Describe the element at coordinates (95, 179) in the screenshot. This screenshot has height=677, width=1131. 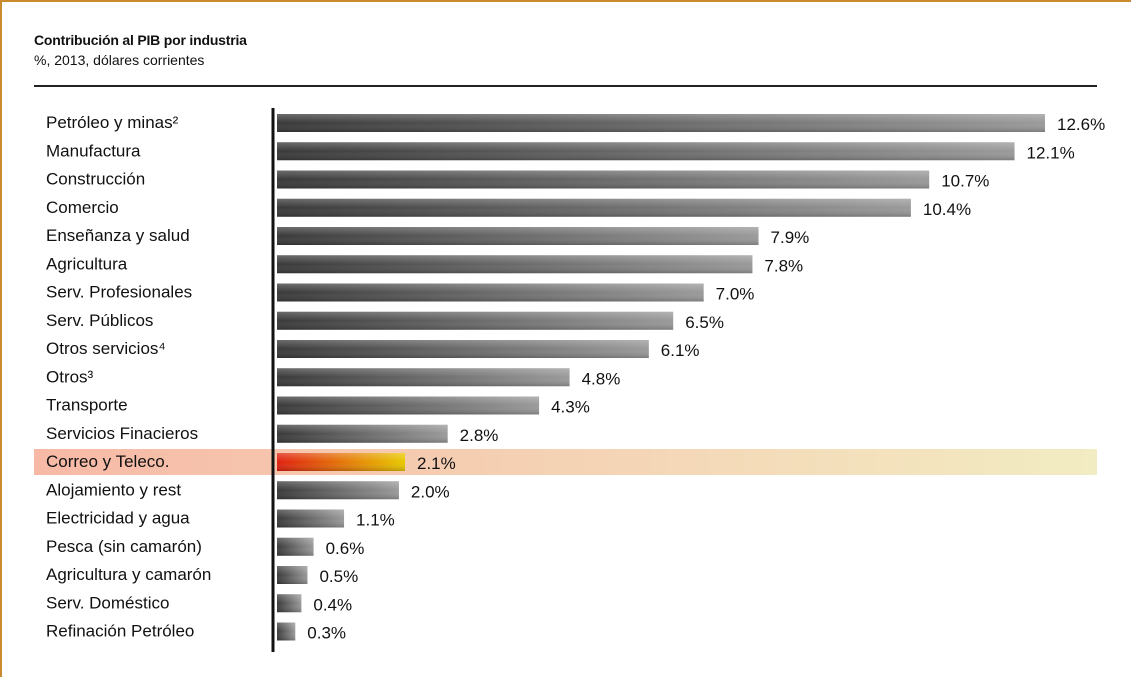
I see `category-label-construccion: Construcción` at that location.